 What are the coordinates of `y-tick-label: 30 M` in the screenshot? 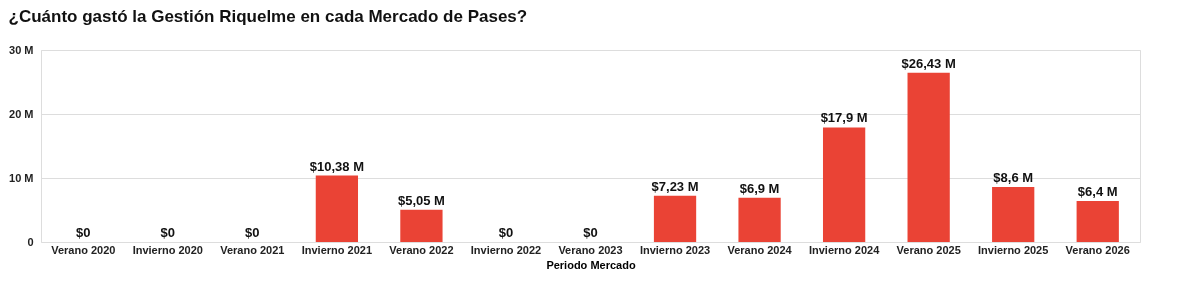 It's located at (21, 49).